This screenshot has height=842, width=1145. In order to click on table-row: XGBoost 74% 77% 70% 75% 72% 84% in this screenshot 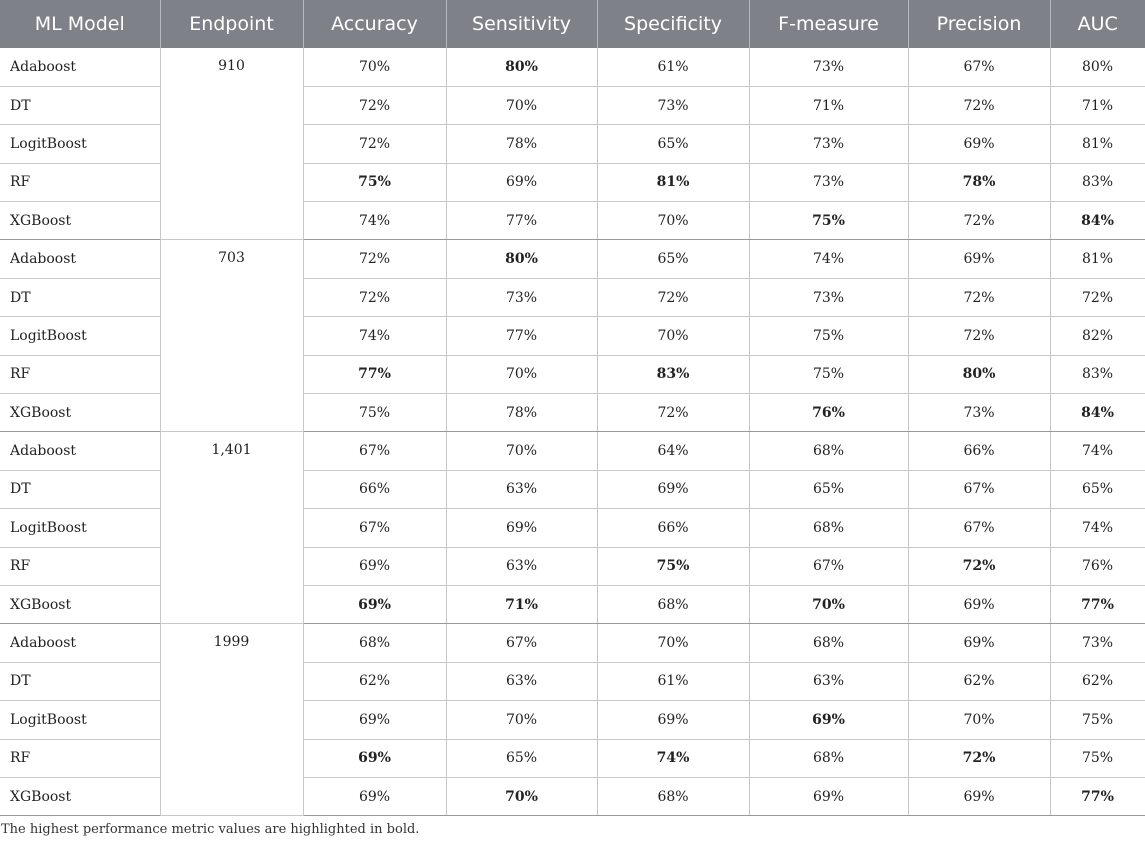, I will do `click(572, 221)`.